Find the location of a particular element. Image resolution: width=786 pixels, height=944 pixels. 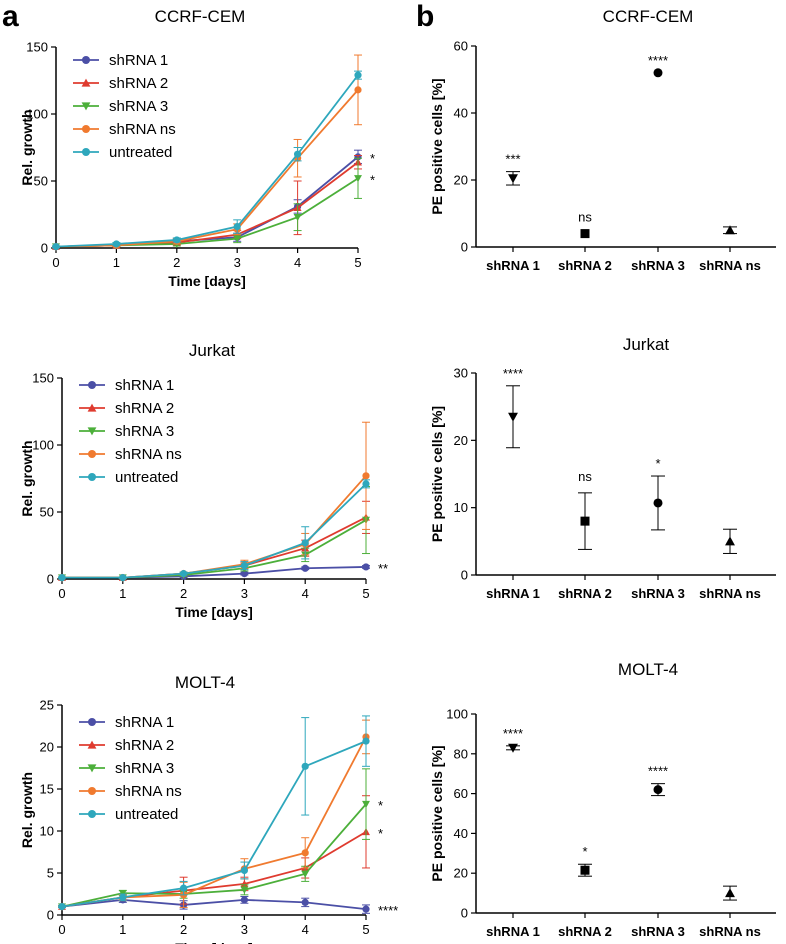

series-shrna-ns is located at coordinates (214, 815).